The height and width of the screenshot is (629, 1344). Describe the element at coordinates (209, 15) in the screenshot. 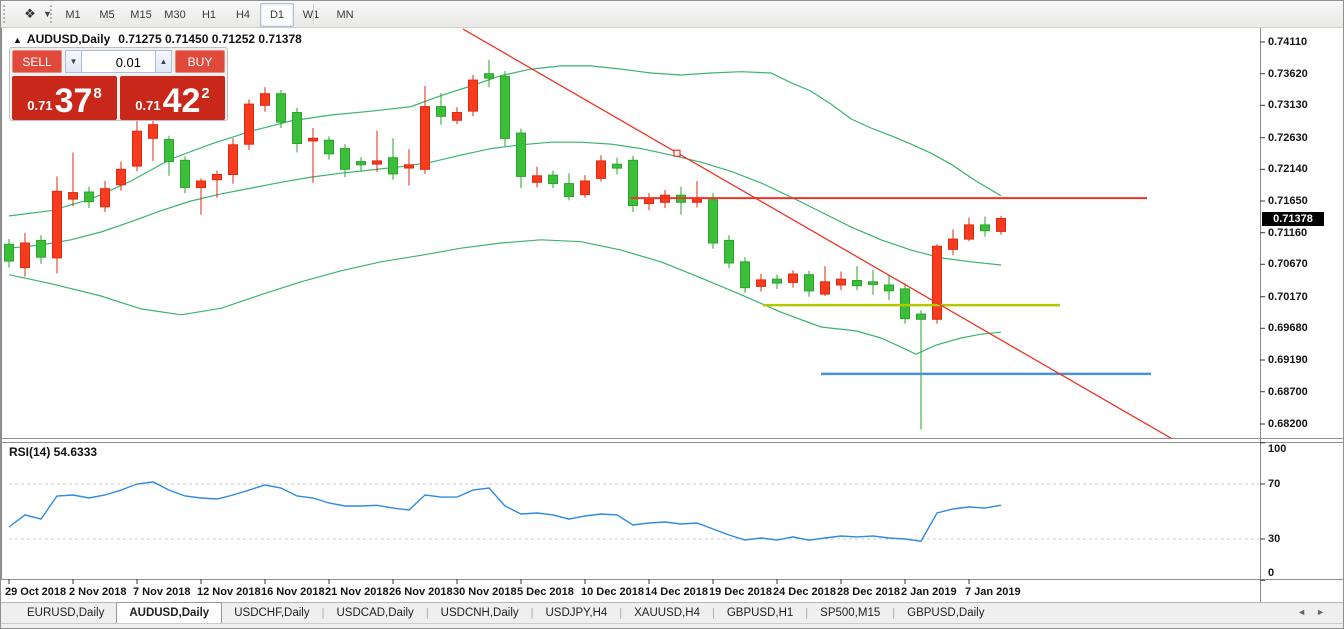

I see `timeframe-button-h1: H1` at that location.